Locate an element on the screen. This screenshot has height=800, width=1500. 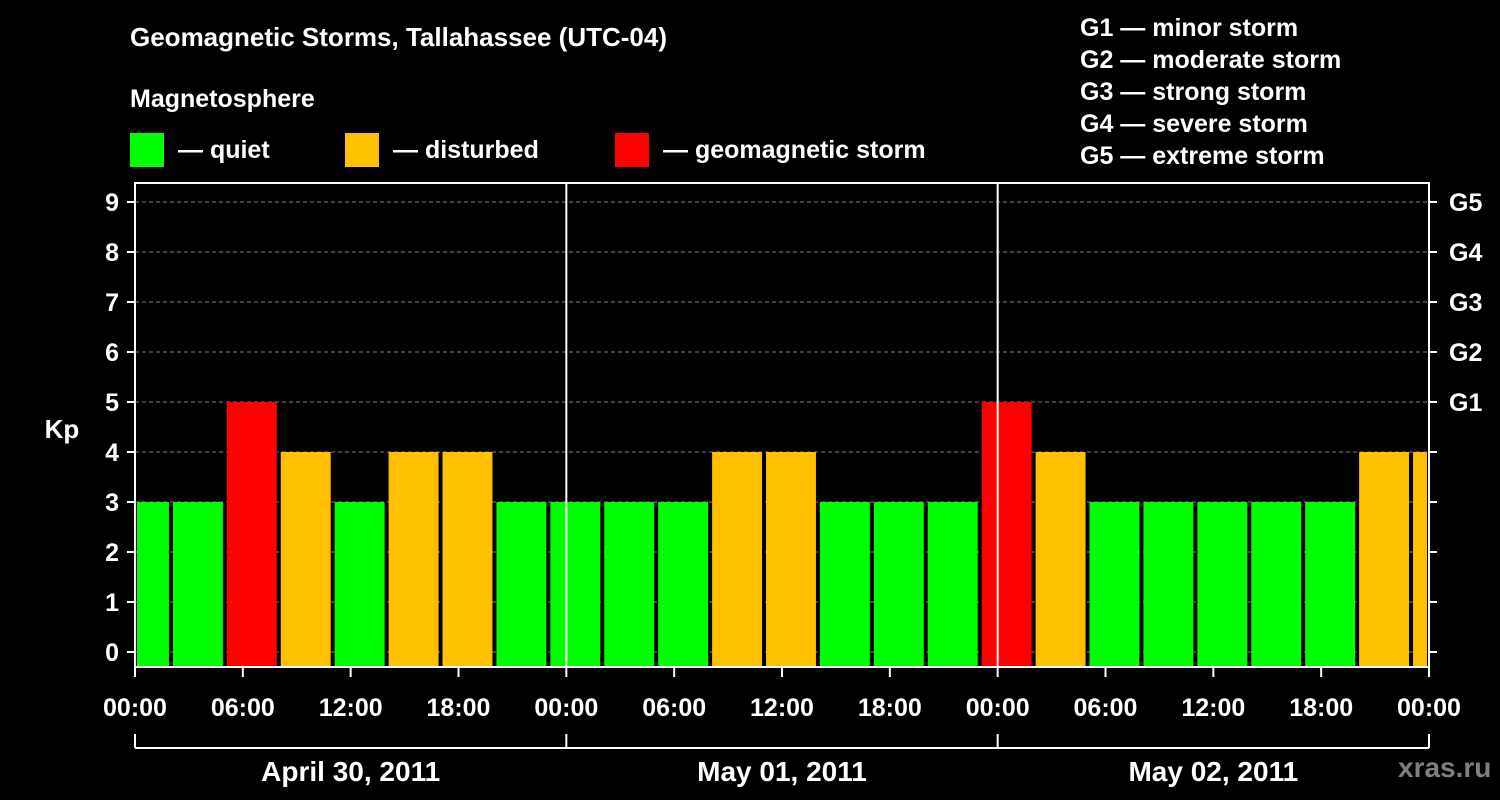
y-tick-label: 1 is located at coordinates (112, 603).